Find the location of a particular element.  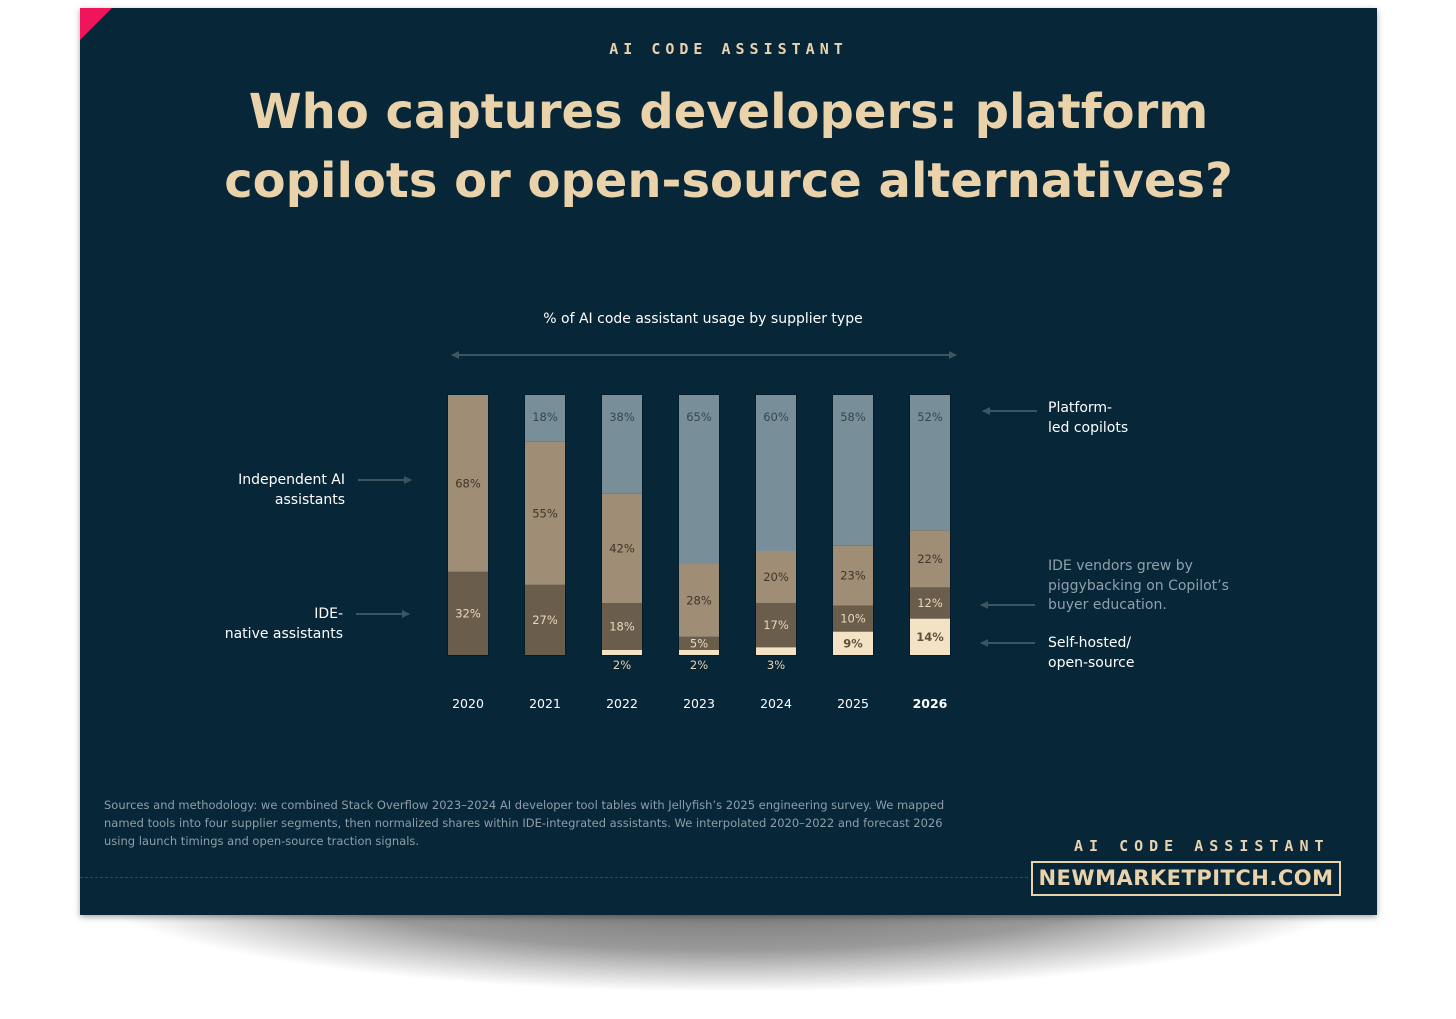

data-label: 38% is located at coordinates (622, 417).